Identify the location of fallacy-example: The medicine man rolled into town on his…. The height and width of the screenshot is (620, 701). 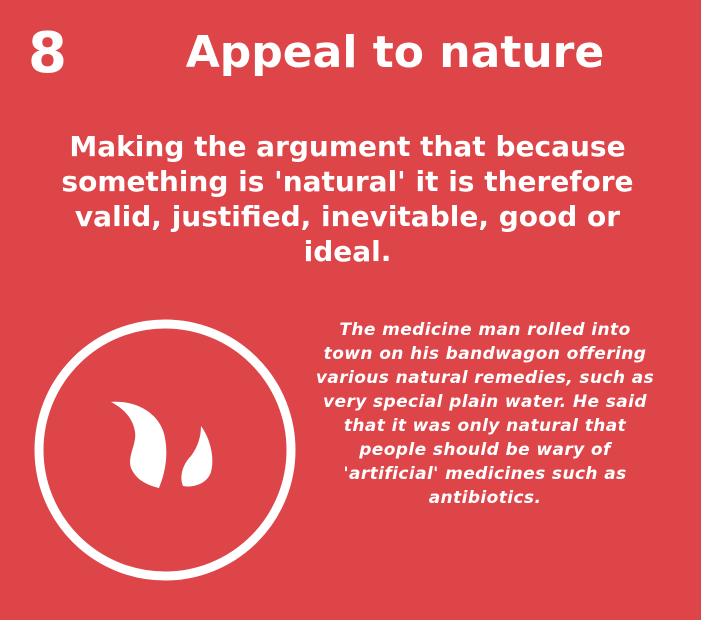
(485, 414).